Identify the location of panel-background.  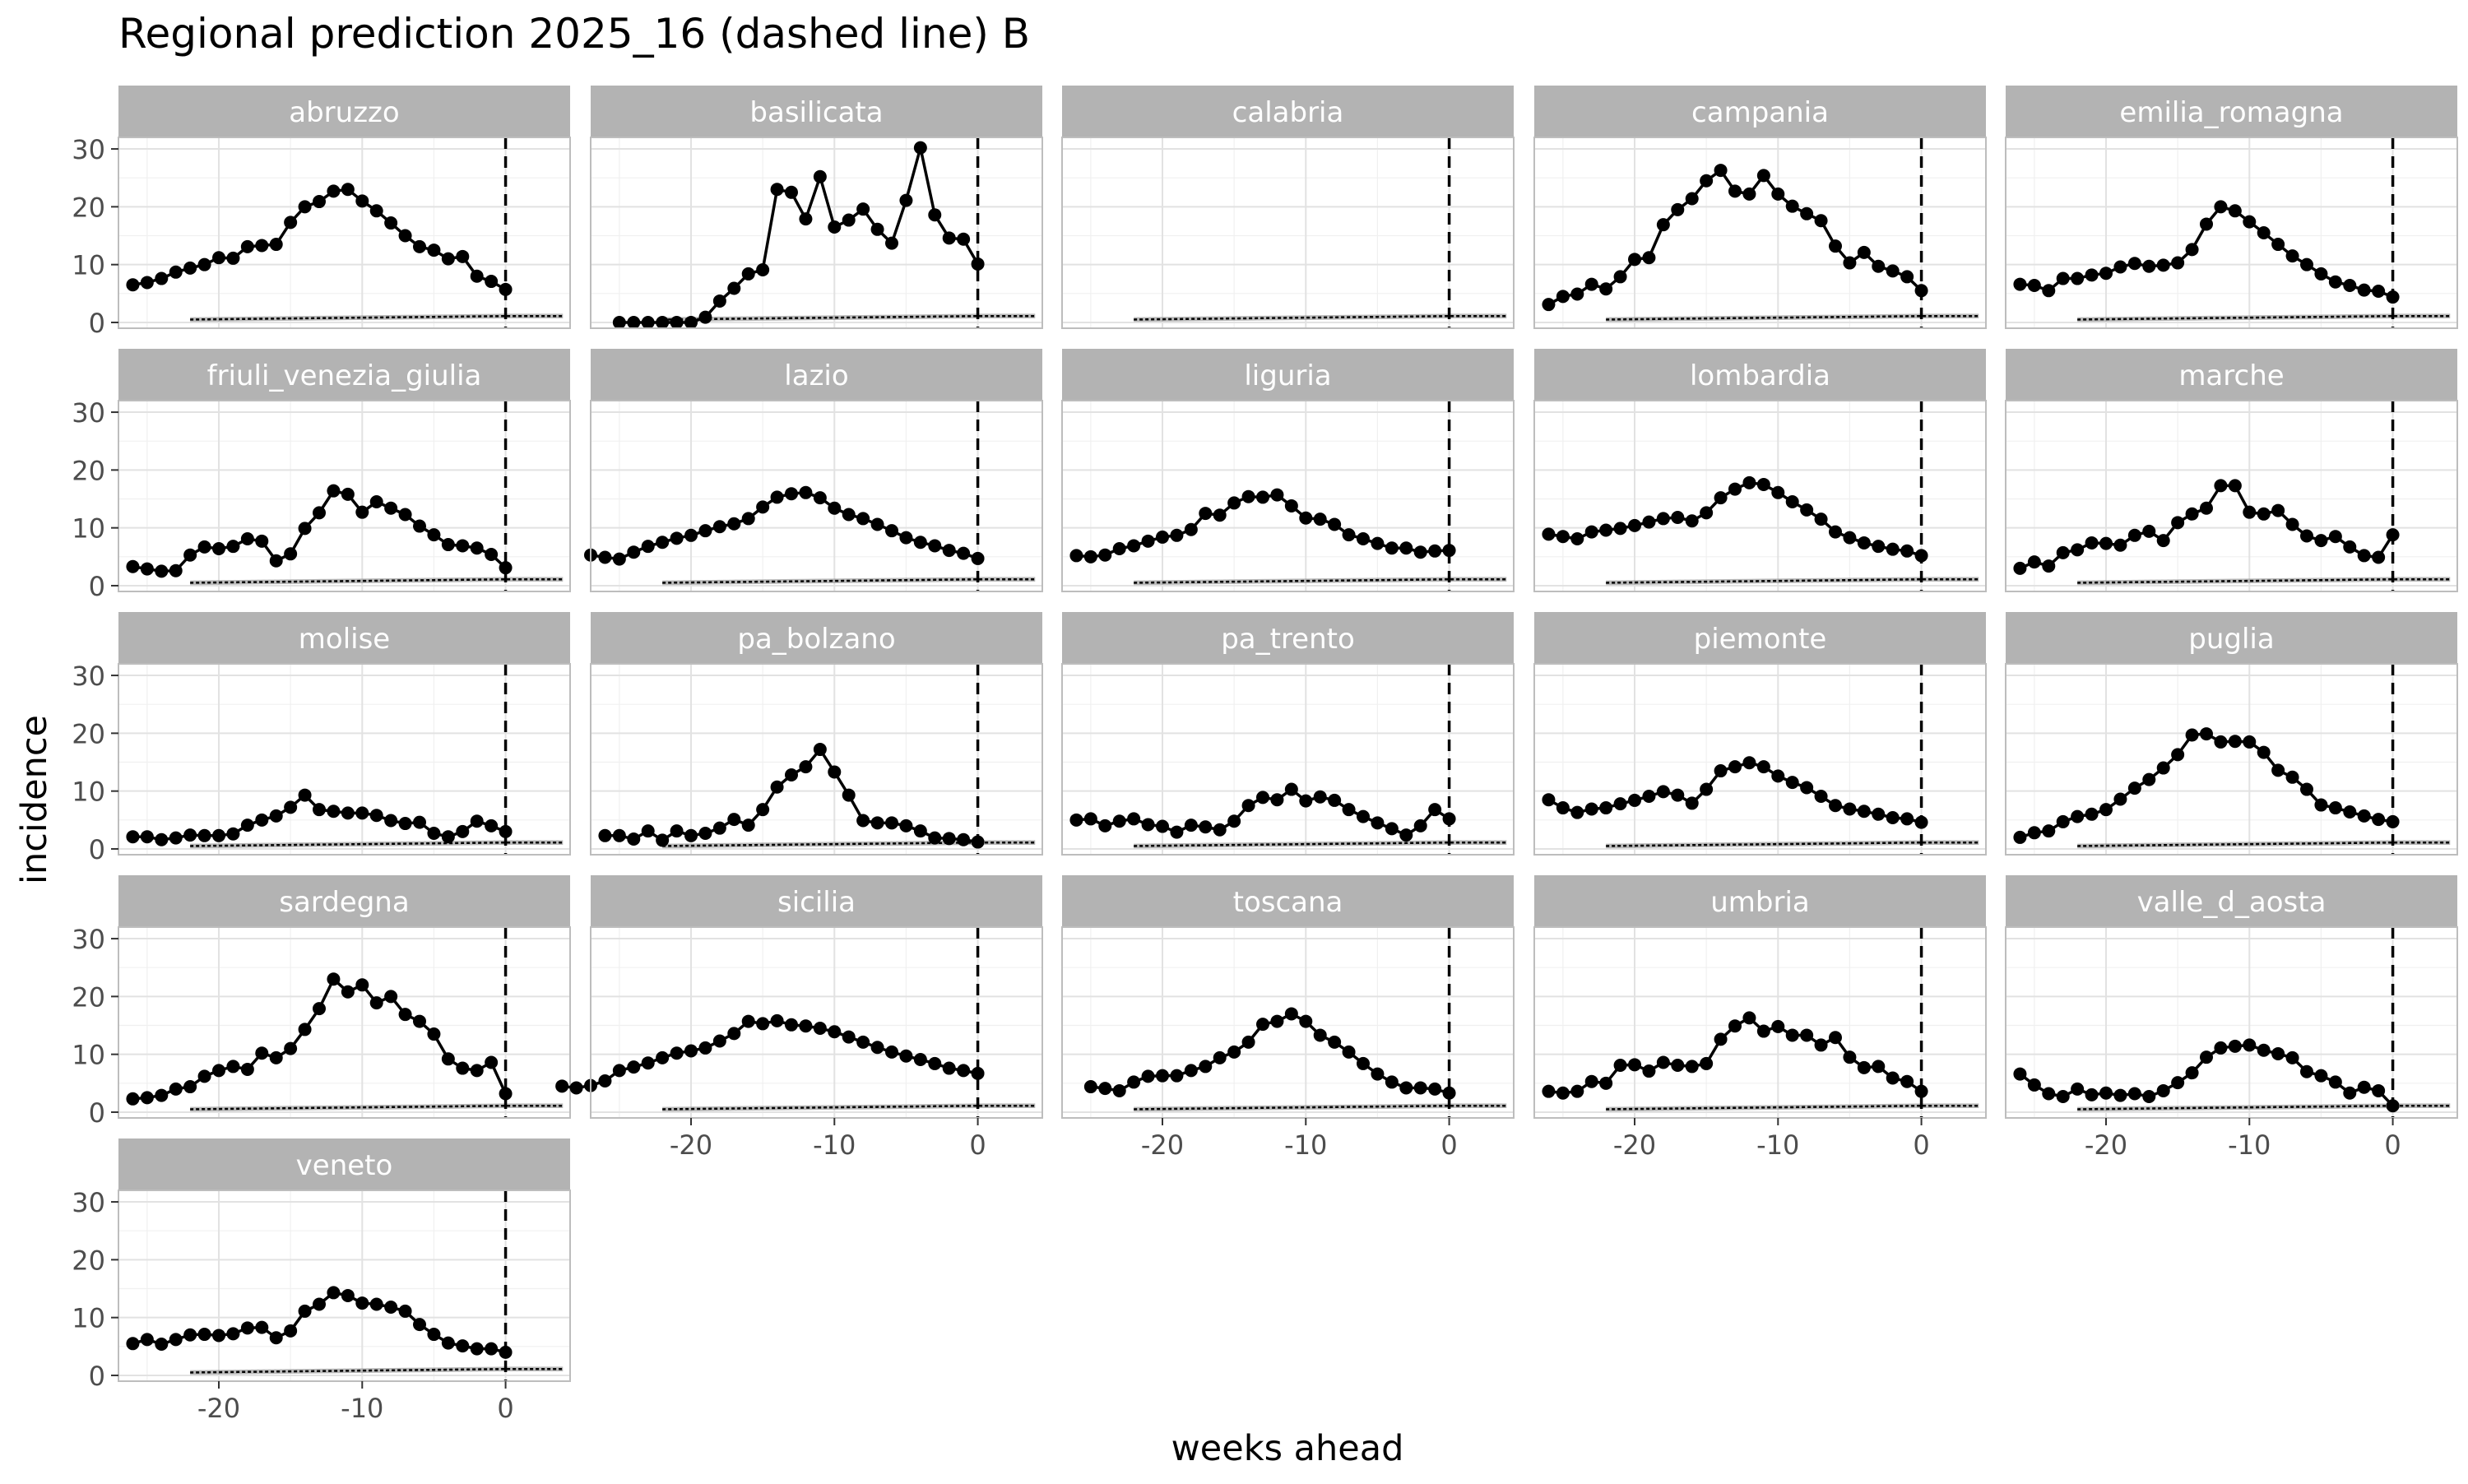
(1288, 232).